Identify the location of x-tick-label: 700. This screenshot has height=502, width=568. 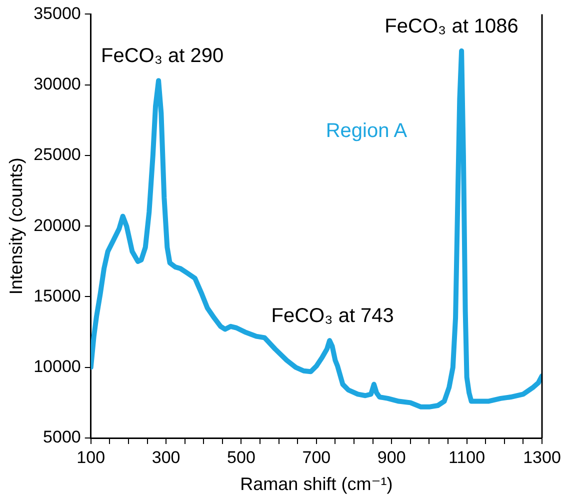
(316, 457).